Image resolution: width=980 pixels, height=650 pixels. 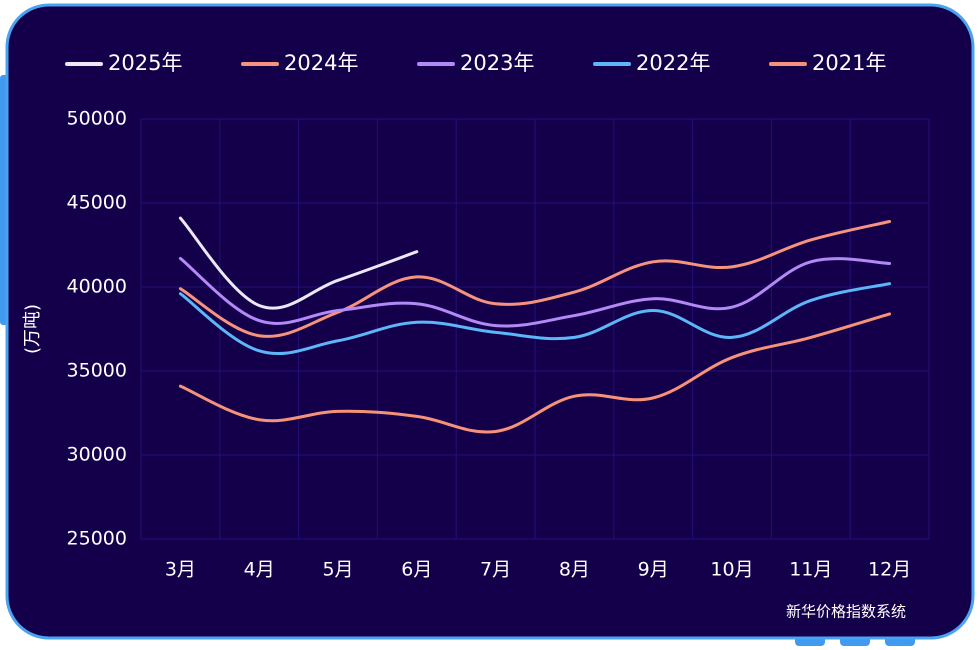 I want to click on x-tick-label: 4月, so click(x=259, y=570).